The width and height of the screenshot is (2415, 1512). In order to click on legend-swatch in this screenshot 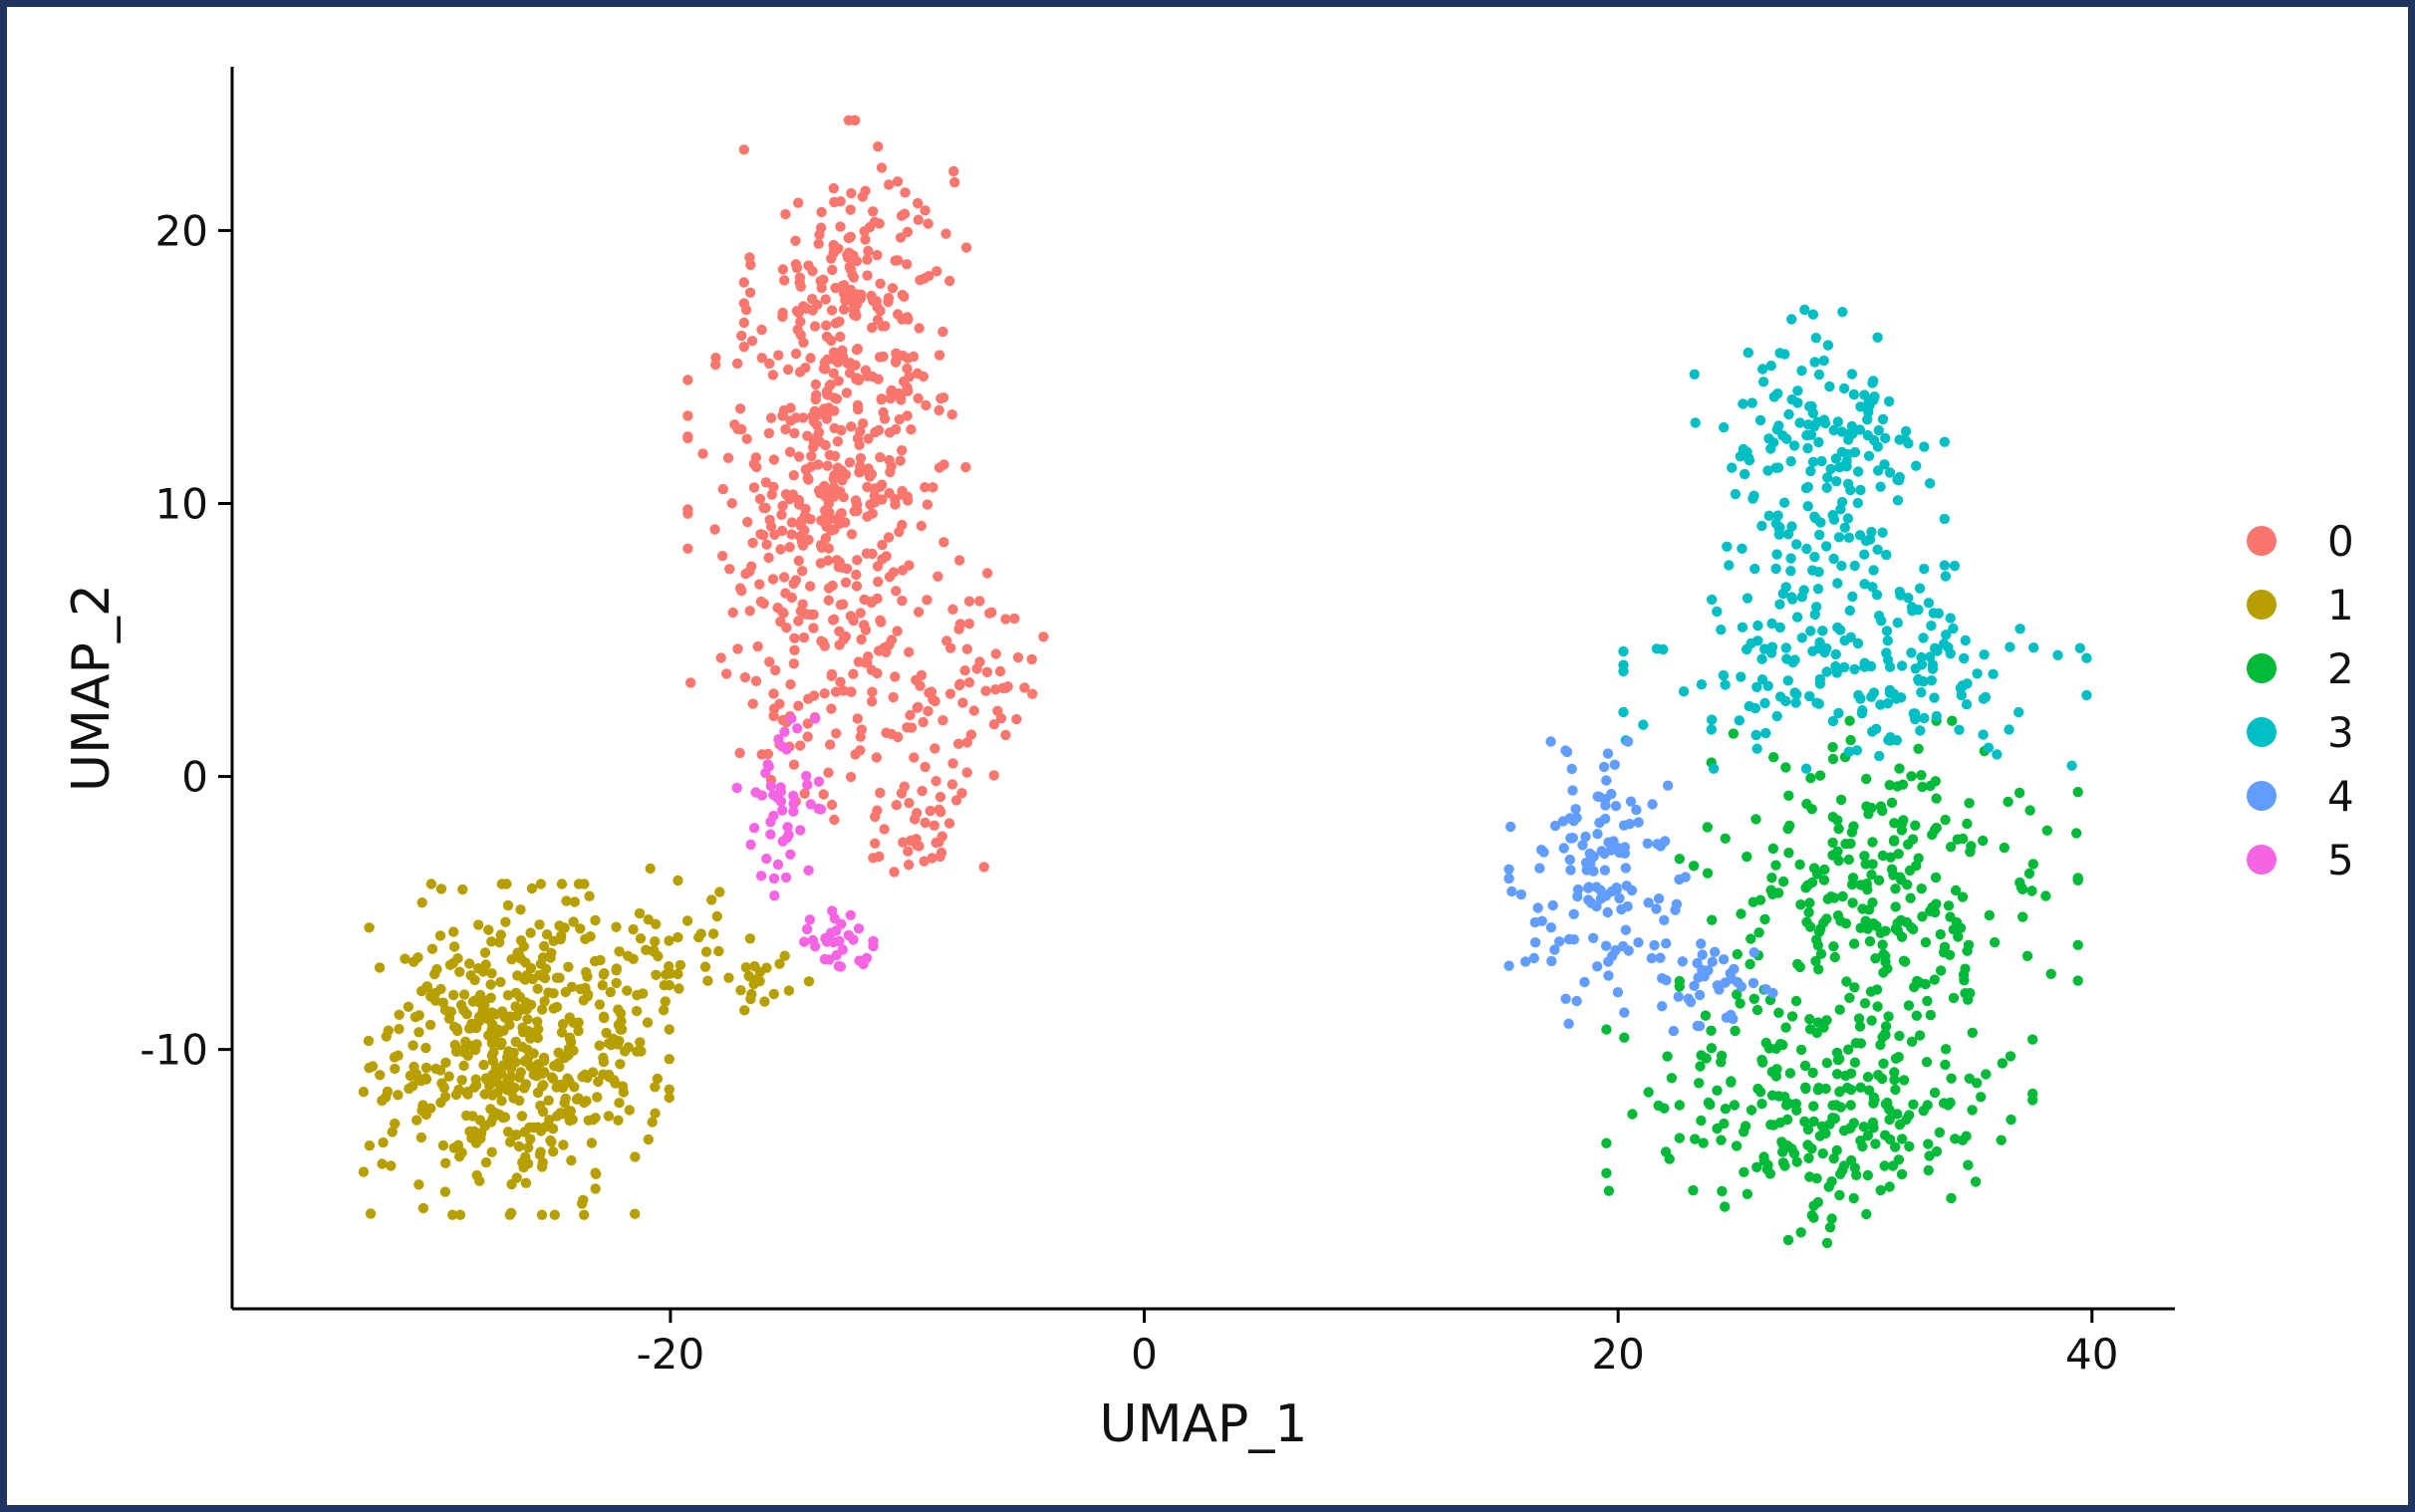, I will do `click(2262, 668)`.